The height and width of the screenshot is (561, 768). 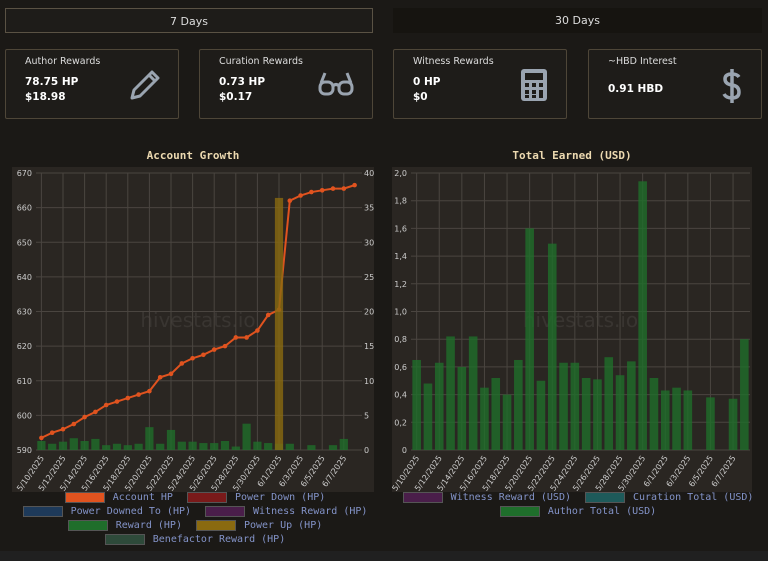 I want to click on y-tick-label: 660, so click(x=24, y=208).